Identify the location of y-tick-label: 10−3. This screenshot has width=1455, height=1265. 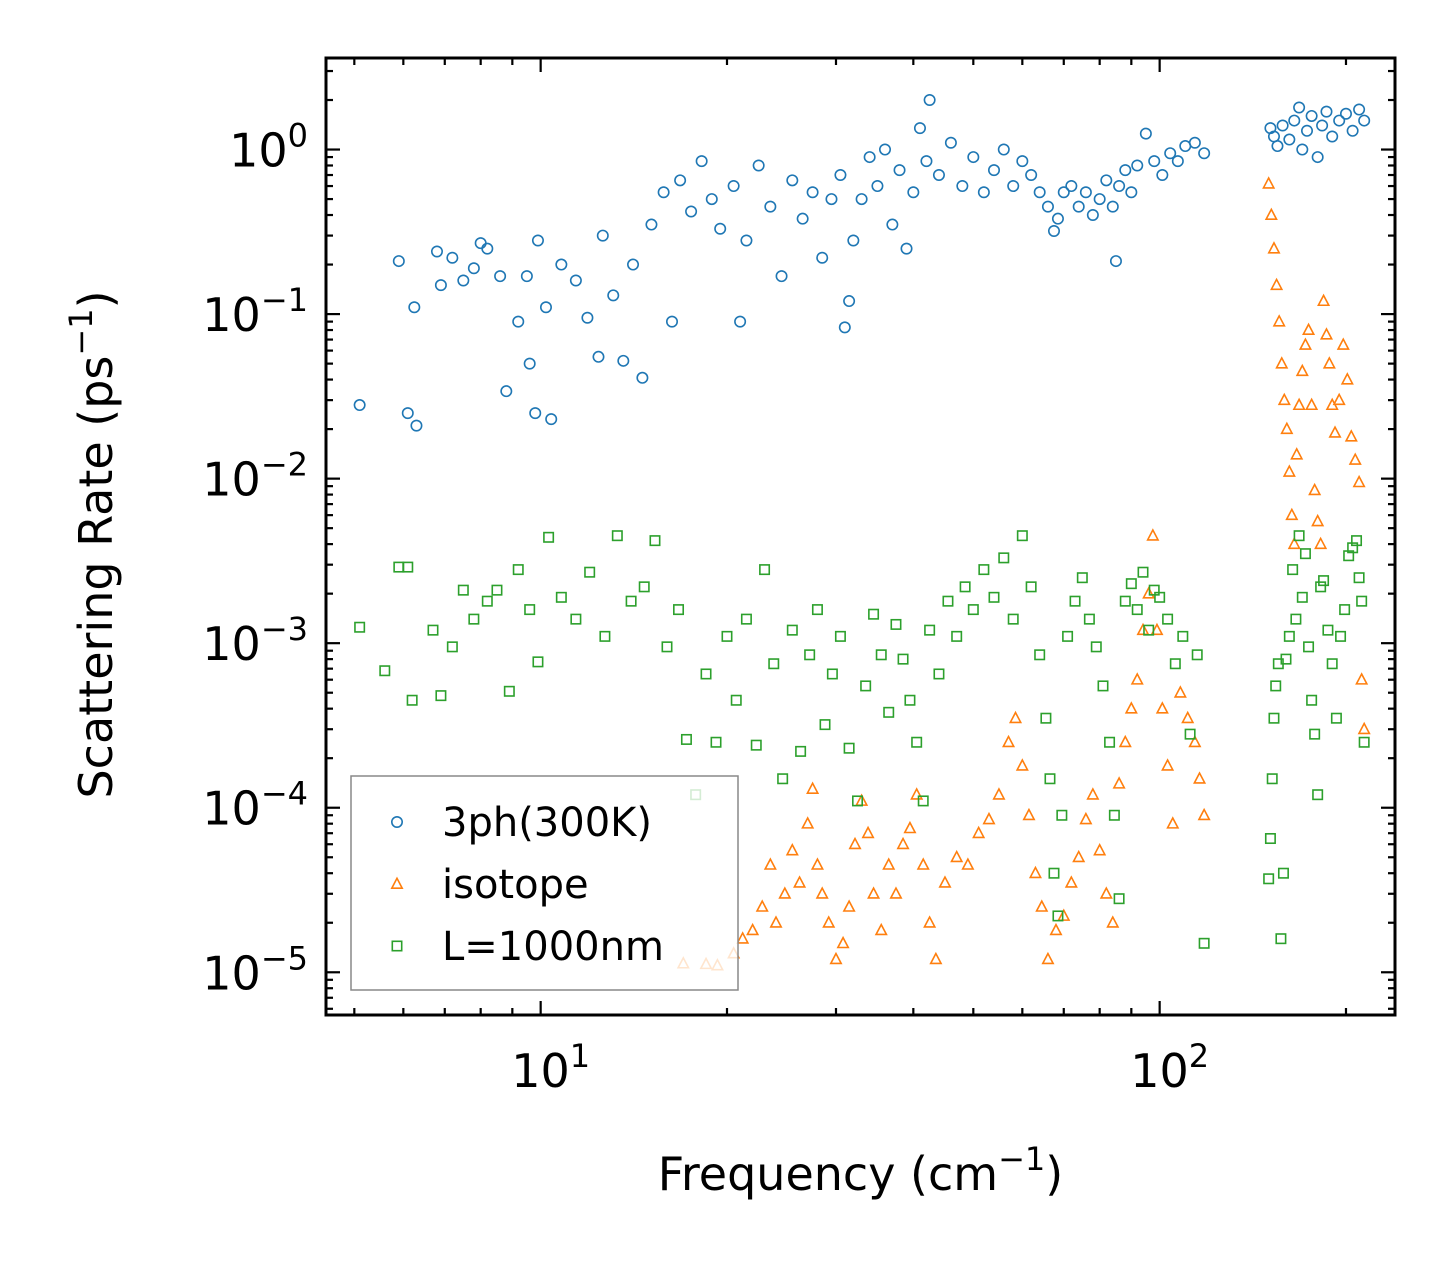
(255, 640).